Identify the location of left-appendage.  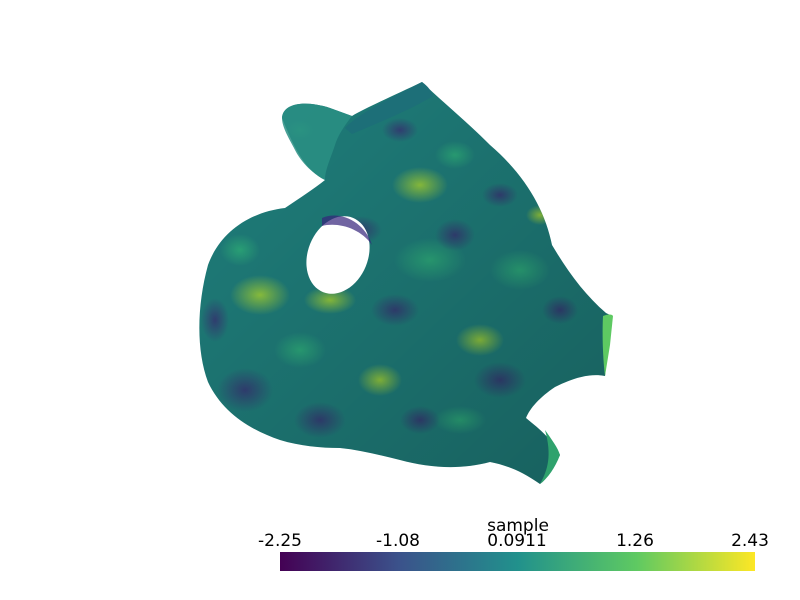
(317, 141).